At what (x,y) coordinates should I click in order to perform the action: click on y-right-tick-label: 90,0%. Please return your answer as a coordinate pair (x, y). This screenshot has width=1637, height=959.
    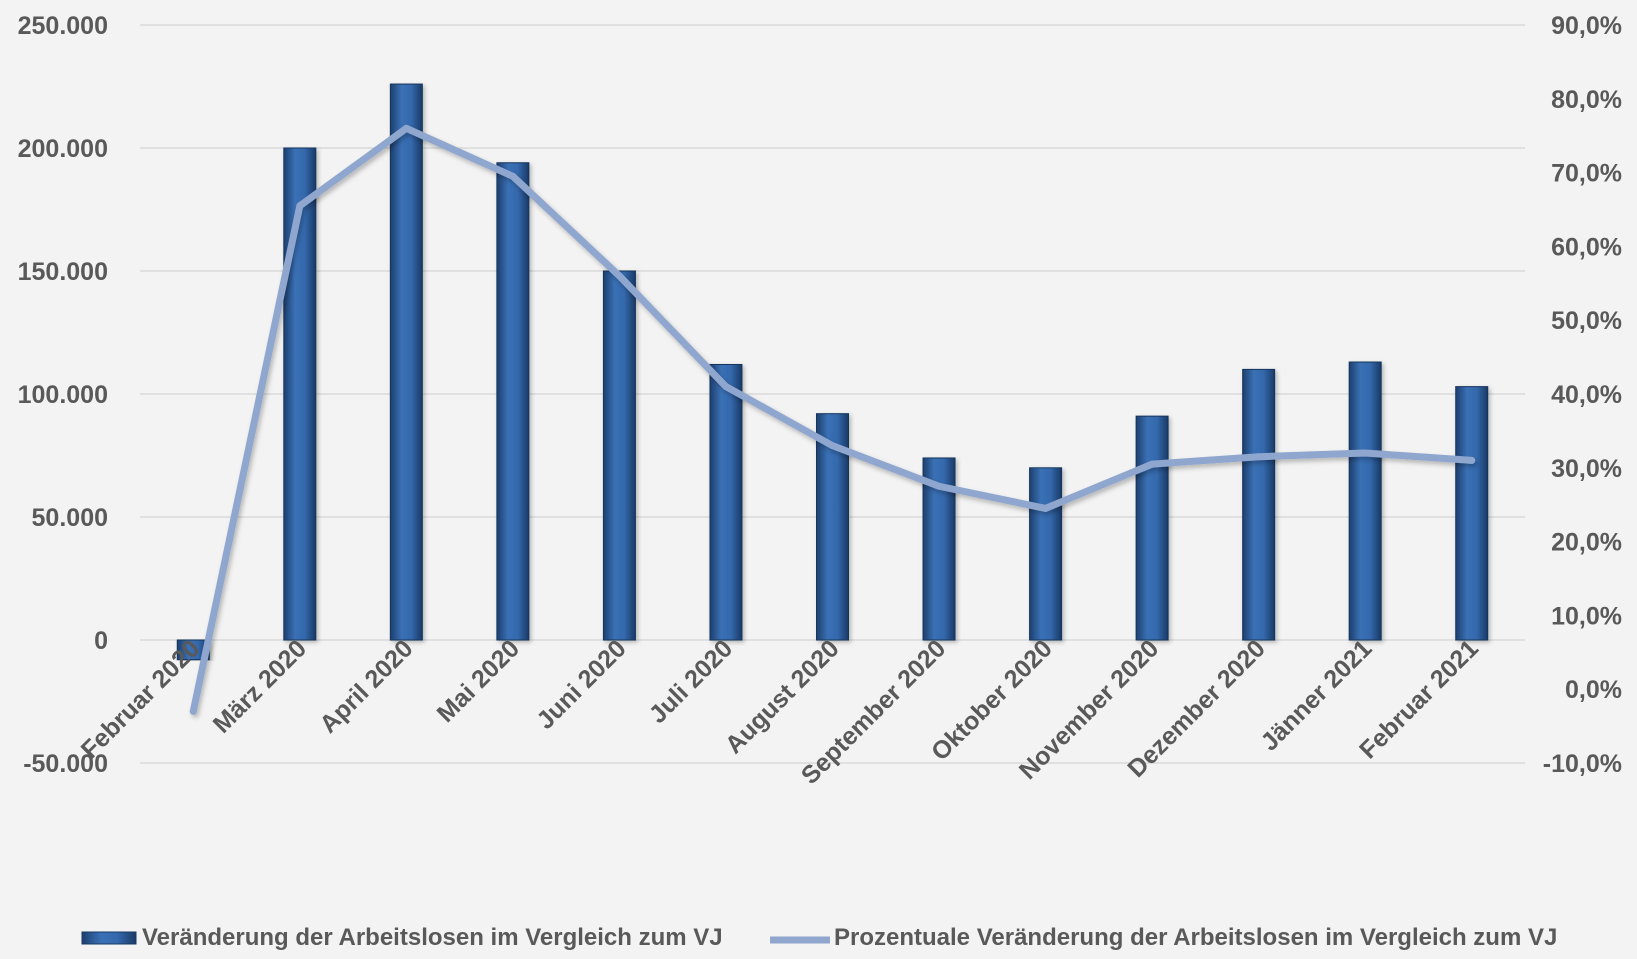
    Looking at the image, I should click on (1586, 26).